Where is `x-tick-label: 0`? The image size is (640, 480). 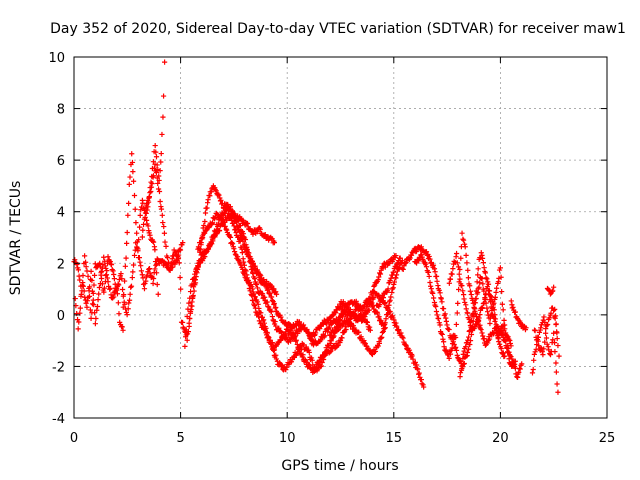 x-tick-label: 0 is located at coordinates (74, 438).